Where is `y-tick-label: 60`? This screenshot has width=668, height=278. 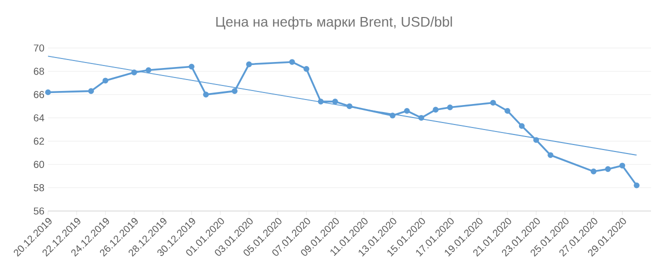
y-tick-label: 60 is located at coordinates (39, 164).